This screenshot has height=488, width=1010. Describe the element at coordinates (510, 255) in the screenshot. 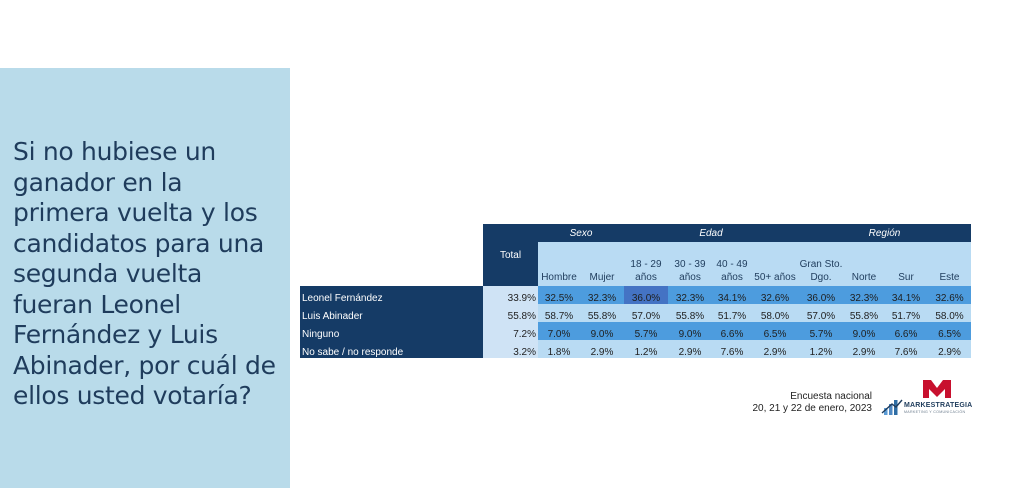

I see `total-header: Total` at that location.